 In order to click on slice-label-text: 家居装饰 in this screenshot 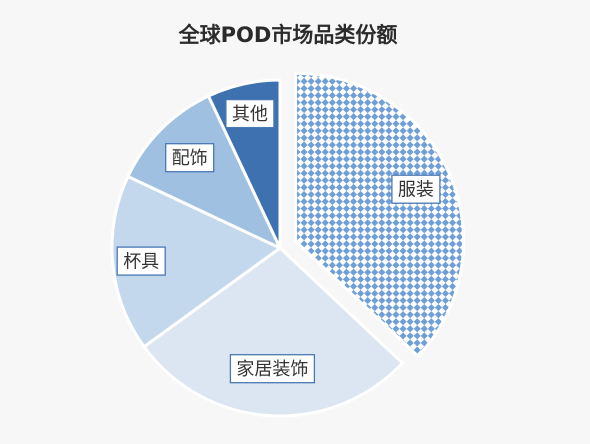, I will do `click(272, 369)`.